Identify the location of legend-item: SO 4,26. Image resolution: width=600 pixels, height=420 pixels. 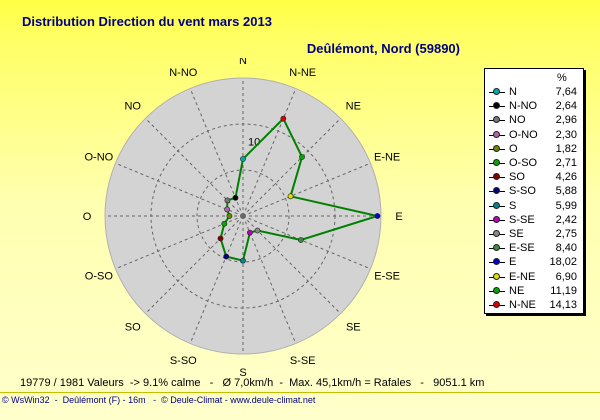
(534, 178).